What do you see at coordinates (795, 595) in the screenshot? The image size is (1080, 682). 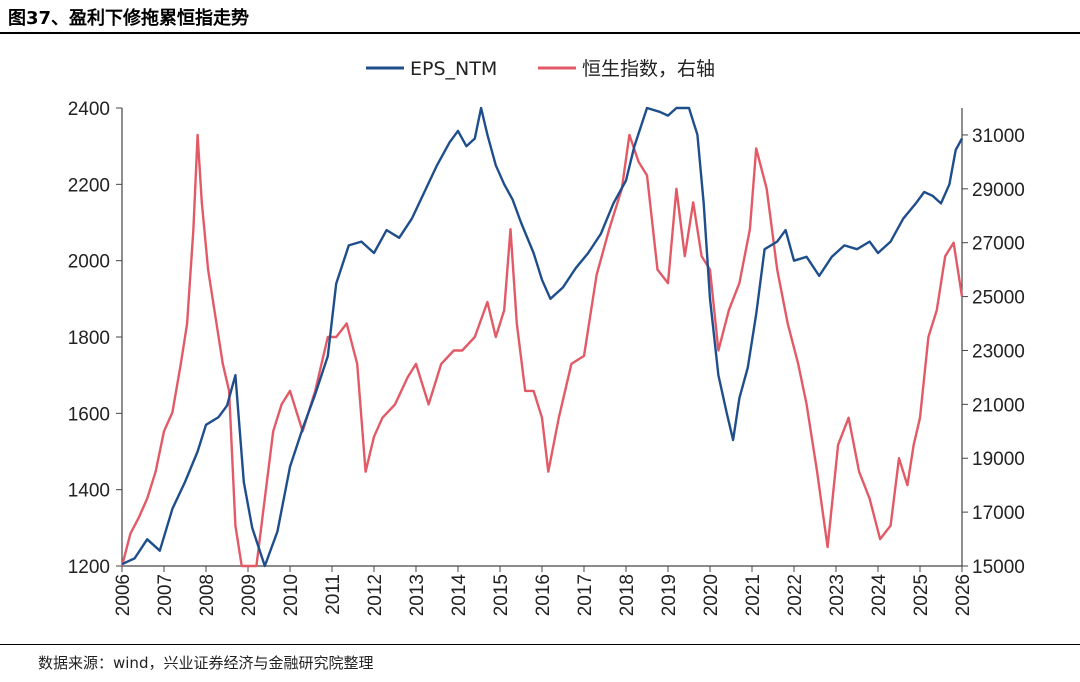 I see `x-tick-label: 2022` at bounding box center [795, 595].